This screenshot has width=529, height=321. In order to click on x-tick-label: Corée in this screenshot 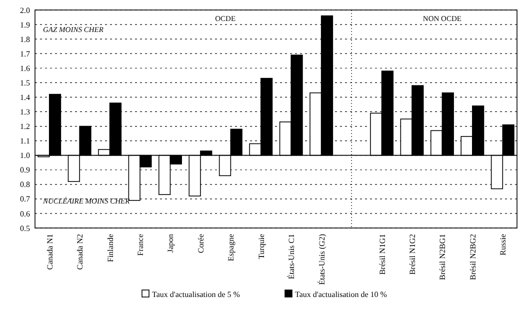, I will do `click(201, 244)`.